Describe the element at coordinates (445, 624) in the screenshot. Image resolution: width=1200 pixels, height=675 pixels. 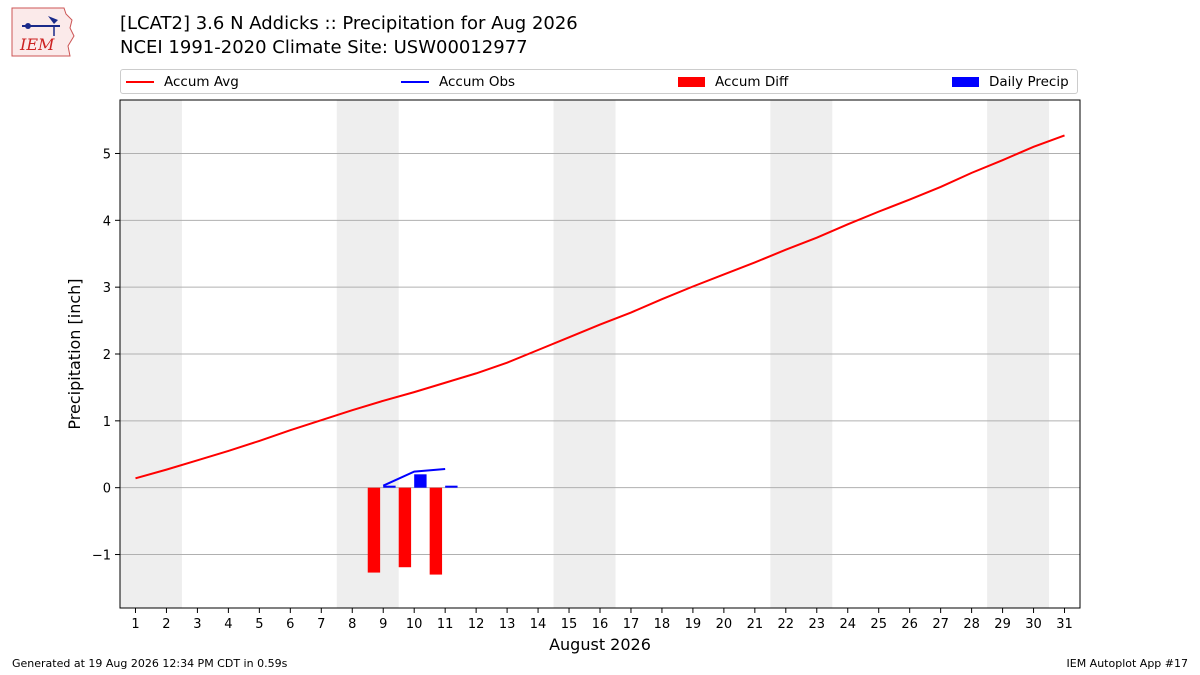
I see `x-tick-label: 11` at that location.